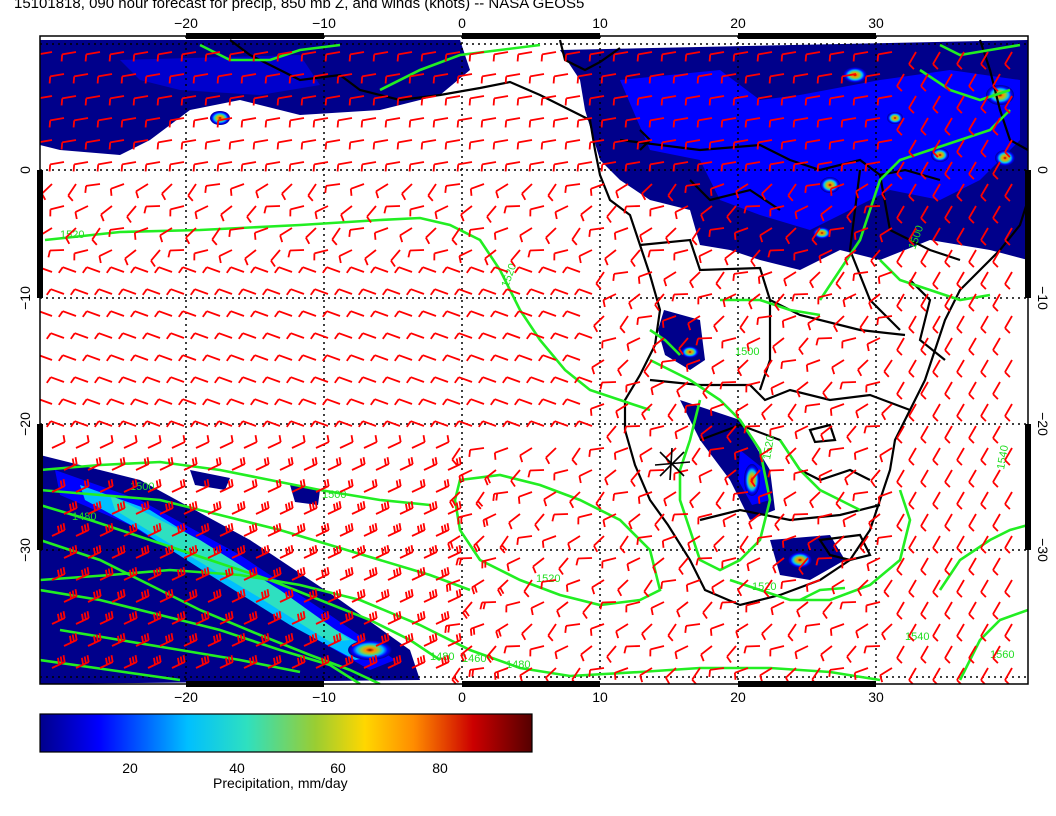 Image resolution: width=1056 pixels, height=816 pixels. I want to click on contour-label: 1520, so click(769, 447).